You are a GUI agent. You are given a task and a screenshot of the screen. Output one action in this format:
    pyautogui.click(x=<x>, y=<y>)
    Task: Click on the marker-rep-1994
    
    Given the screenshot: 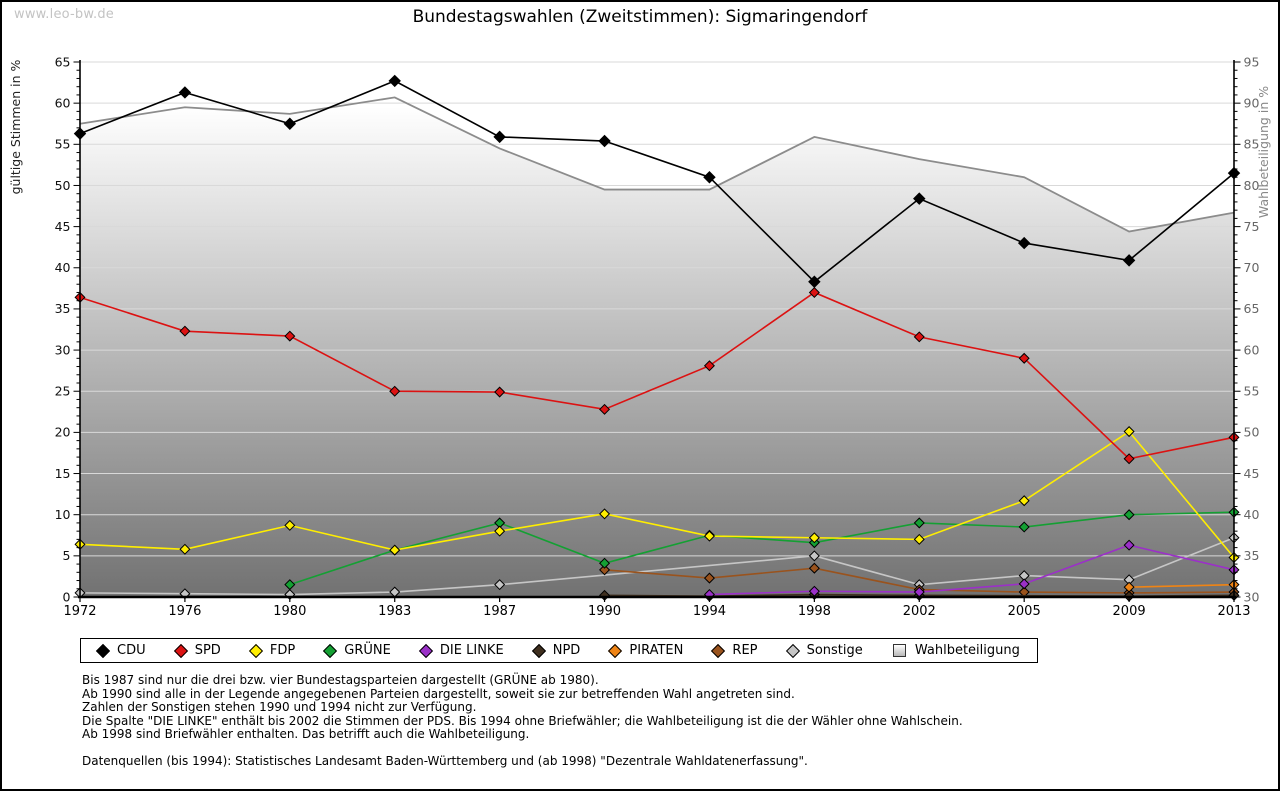 What is the action you would take?
    pyautogui.click(x=709, y=578)
    